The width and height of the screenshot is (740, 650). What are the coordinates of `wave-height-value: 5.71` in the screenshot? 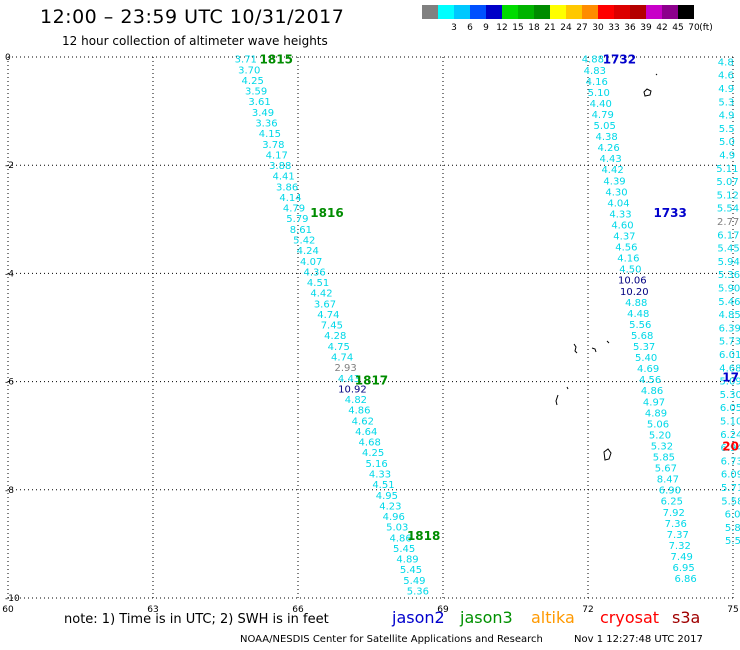 It's located at (730, 488).